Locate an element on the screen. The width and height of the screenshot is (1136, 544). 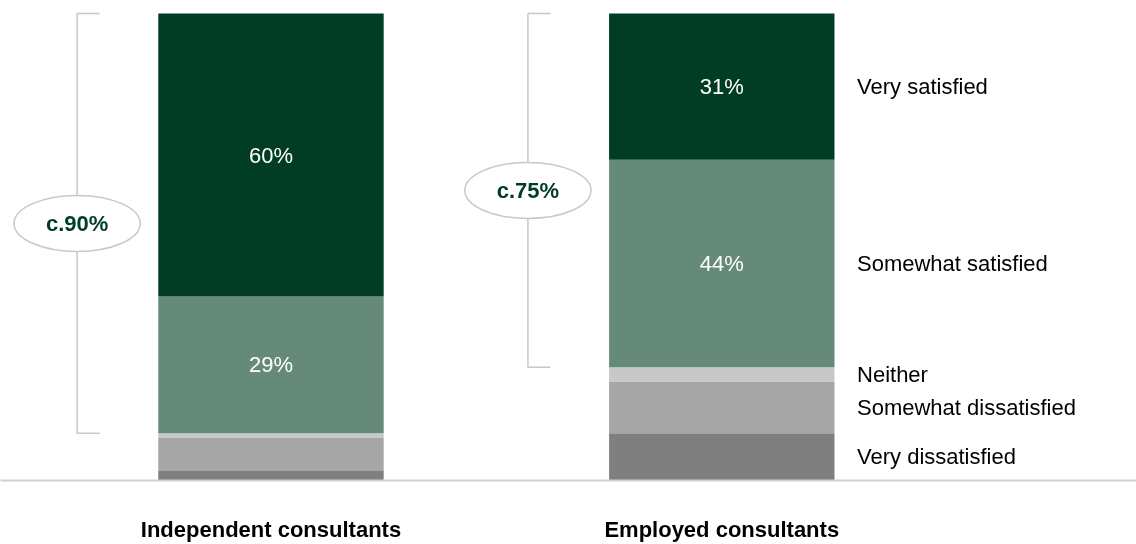
data-label: 31% is located at coordinates (721, 87).